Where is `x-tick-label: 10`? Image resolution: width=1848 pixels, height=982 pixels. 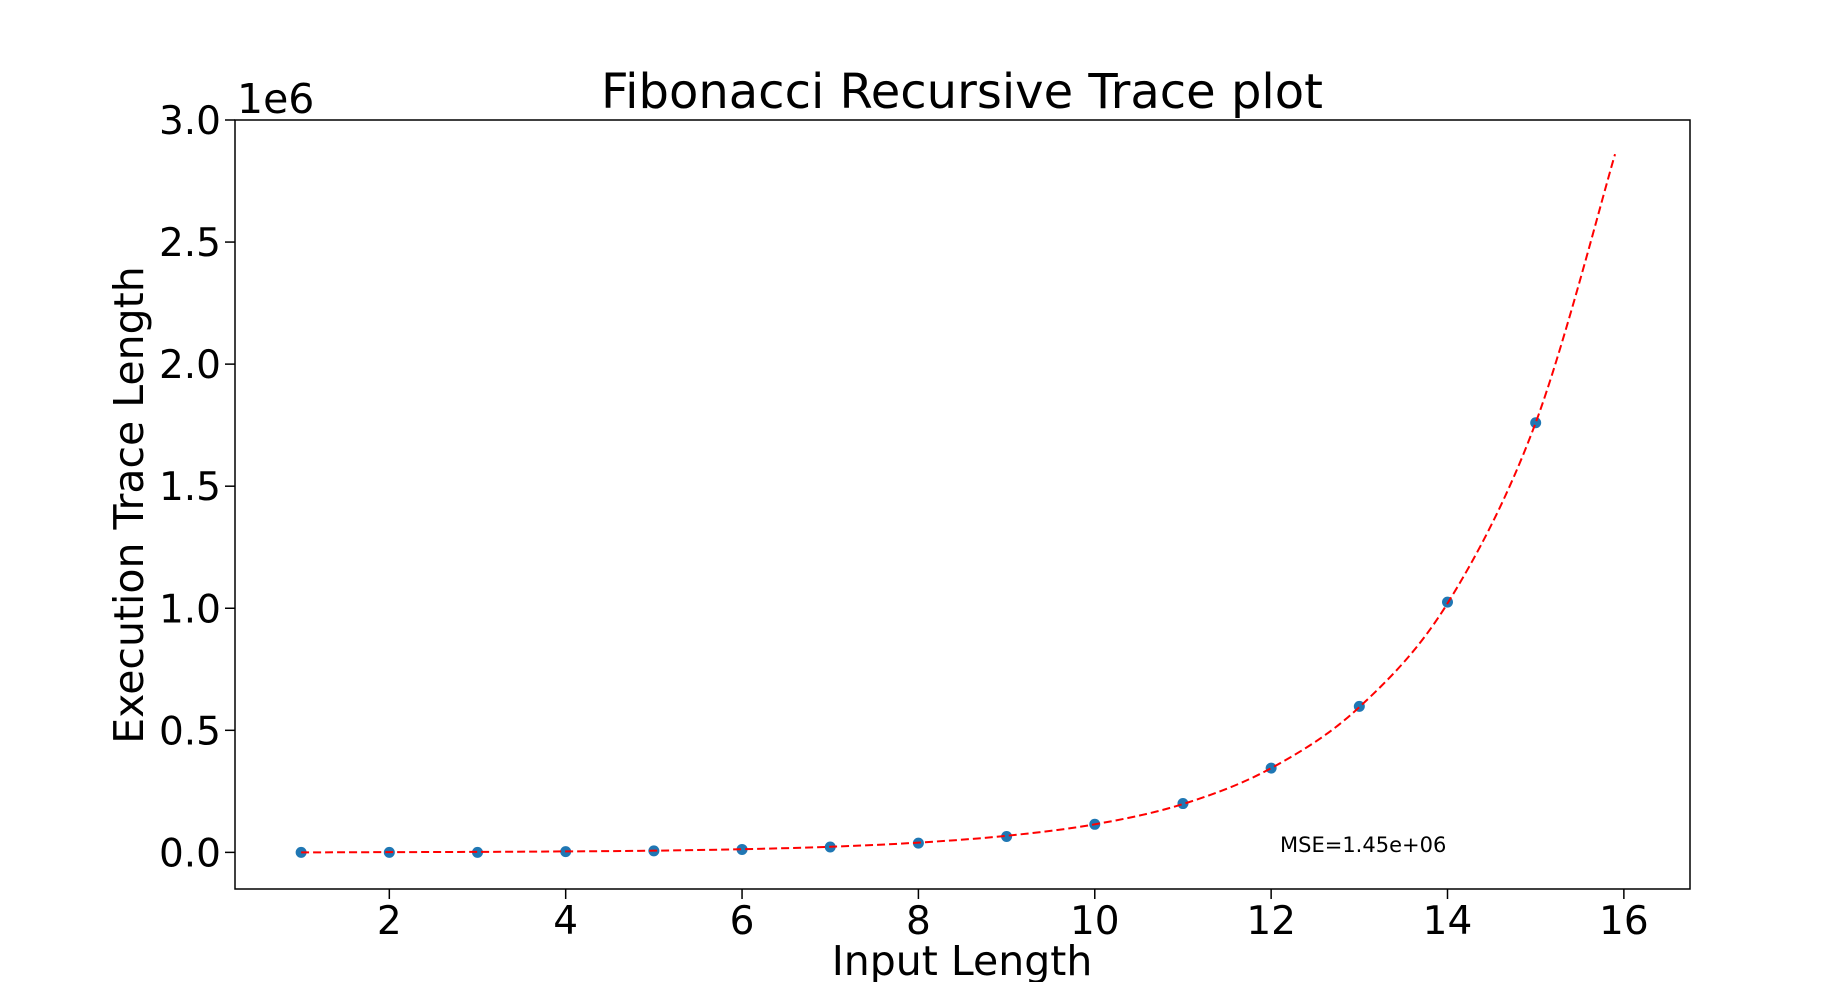 x-tick-label: 10 is located at coordinates (1095, 921).